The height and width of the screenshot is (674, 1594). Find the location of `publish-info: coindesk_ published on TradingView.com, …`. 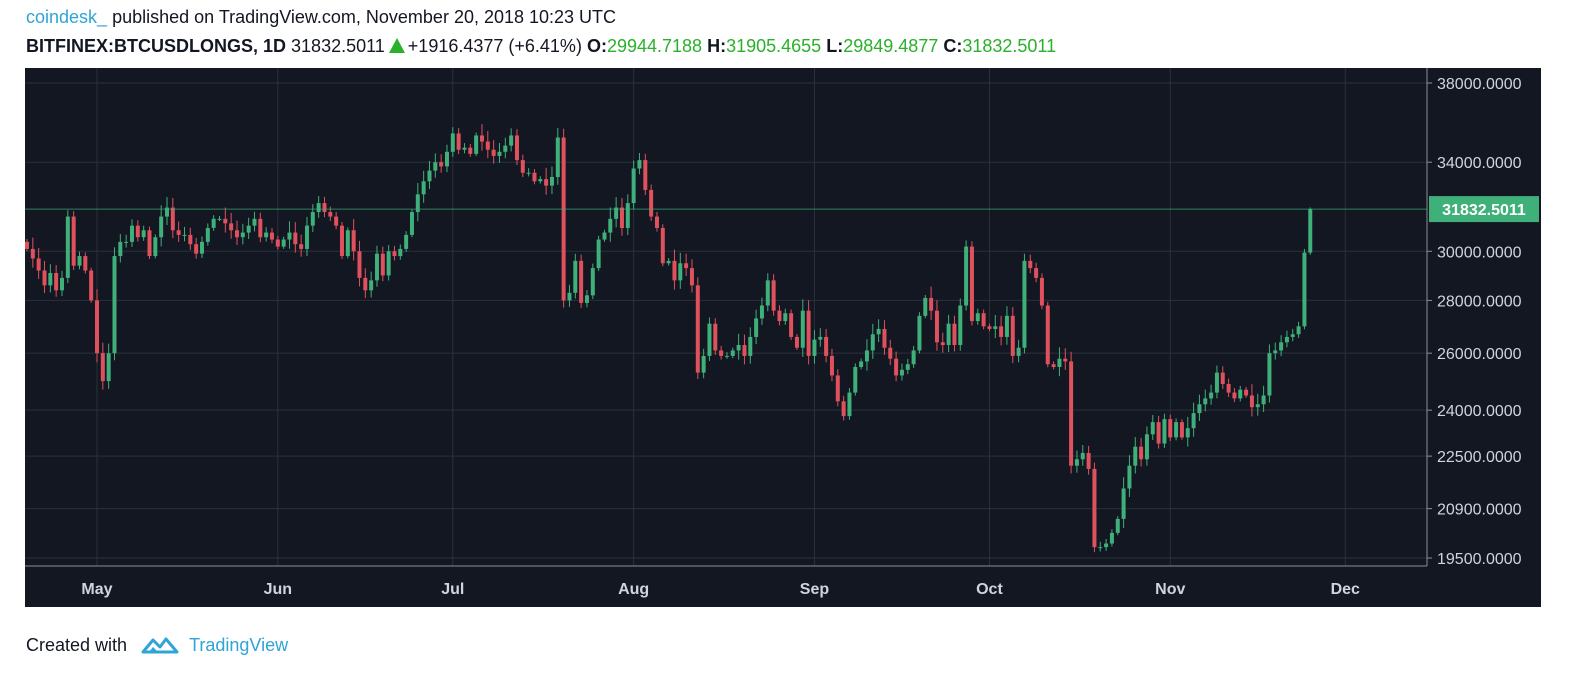

publish-info: coindesk_ published on TradingView.com, … is located at coordinates (321, 17).